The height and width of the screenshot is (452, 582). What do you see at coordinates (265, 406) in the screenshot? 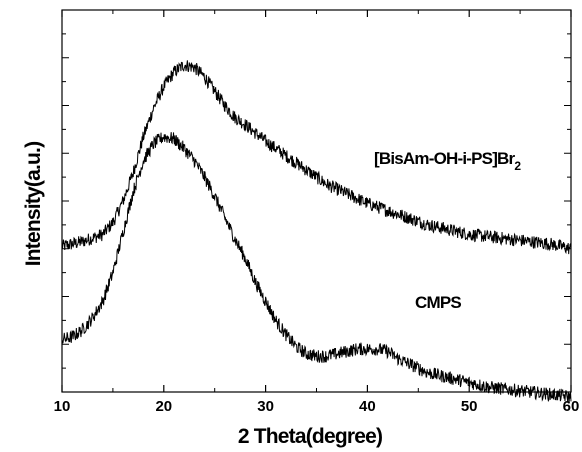
I see `x-tick-label: 30` at bounding box center [265, 406].